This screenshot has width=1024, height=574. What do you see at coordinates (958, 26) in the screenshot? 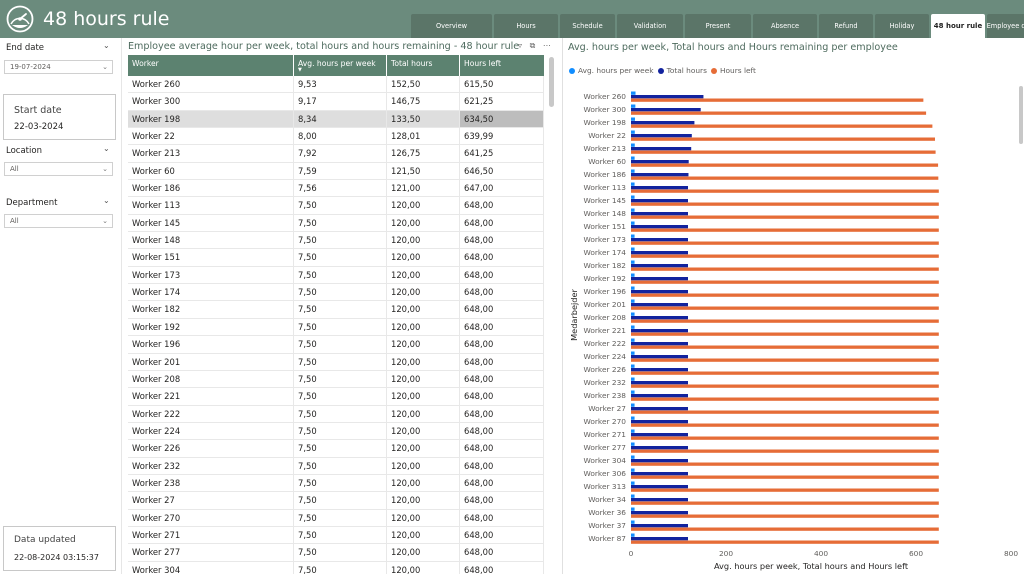
I see `tab-48-hour-rule: 48 hour rule` at bounding box center [958, 26].